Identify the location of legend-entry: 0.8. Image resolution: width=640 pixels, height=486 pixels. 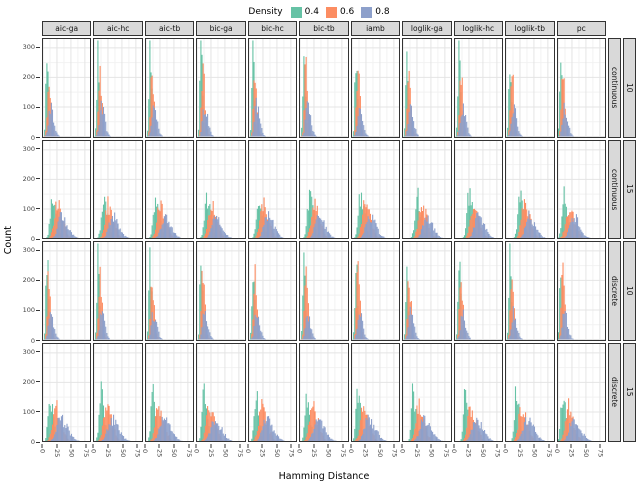
(375, 12).